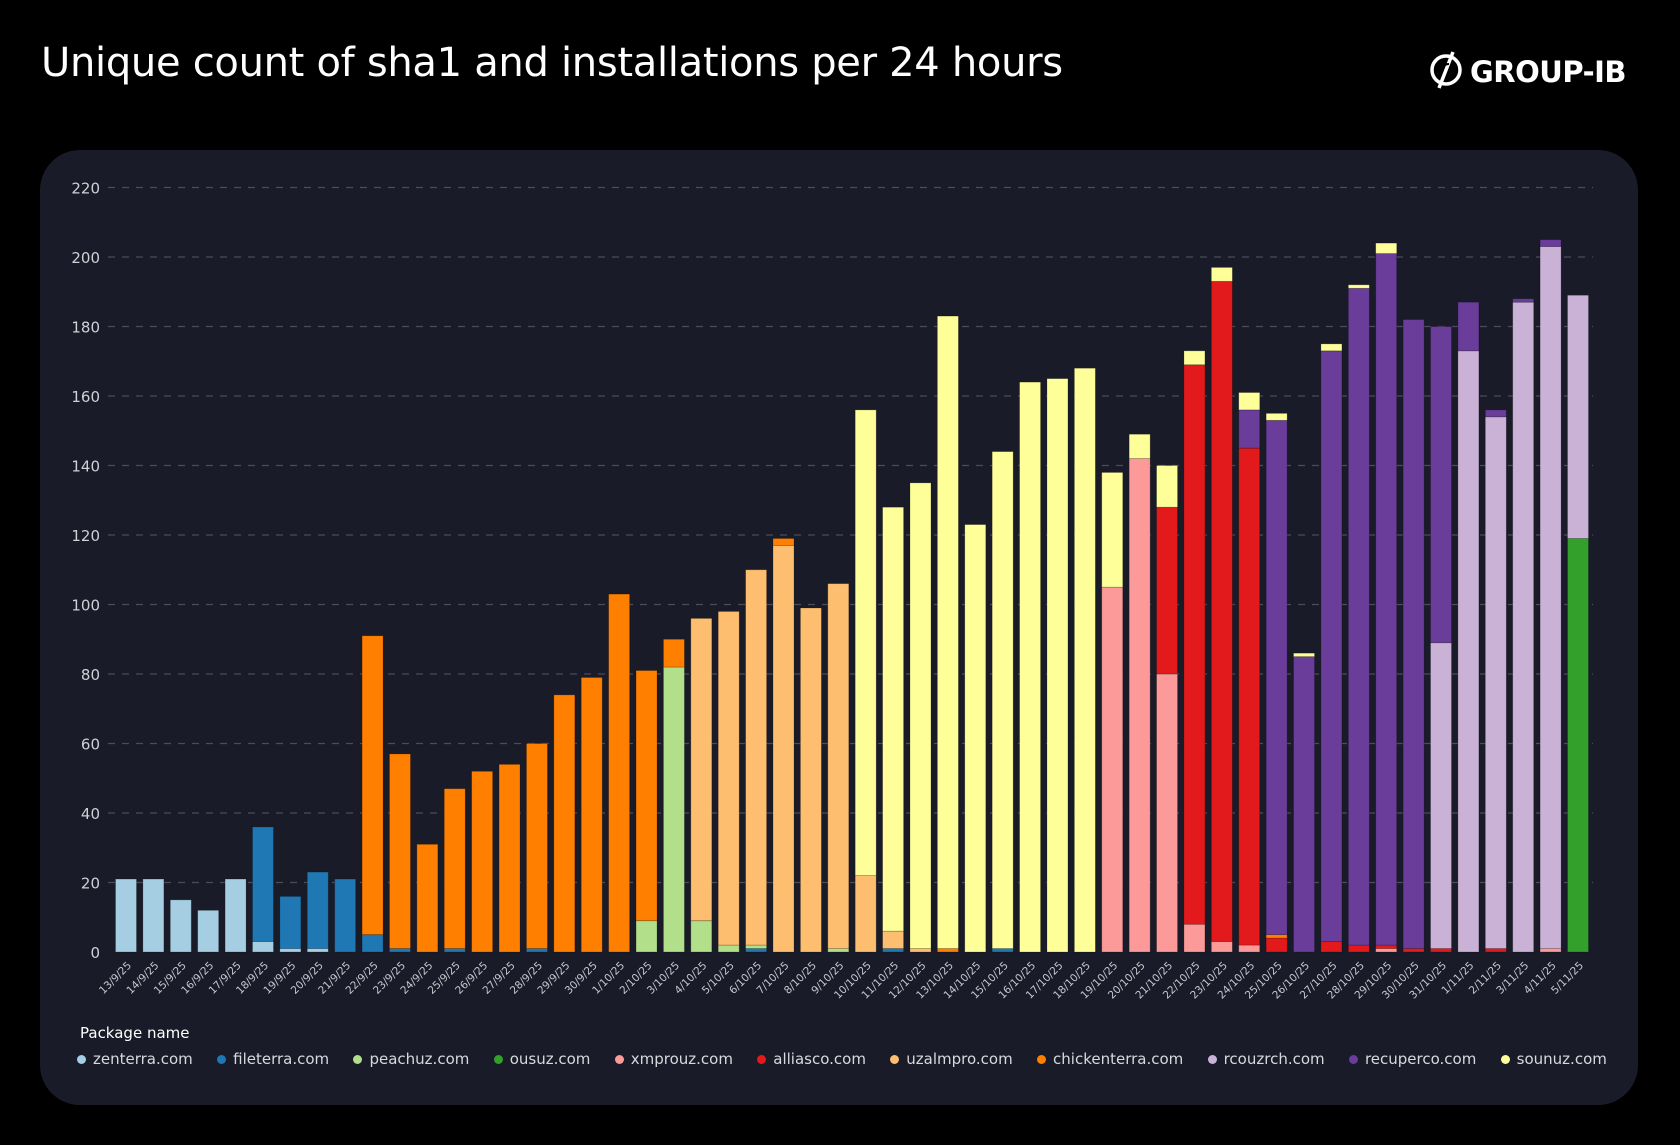 The height and width of the screenshot is (1145, 1680). Describe the element at coordinates (1561, 1059) in the screenshot. I see `legend-label: sounuz.com` at that location.